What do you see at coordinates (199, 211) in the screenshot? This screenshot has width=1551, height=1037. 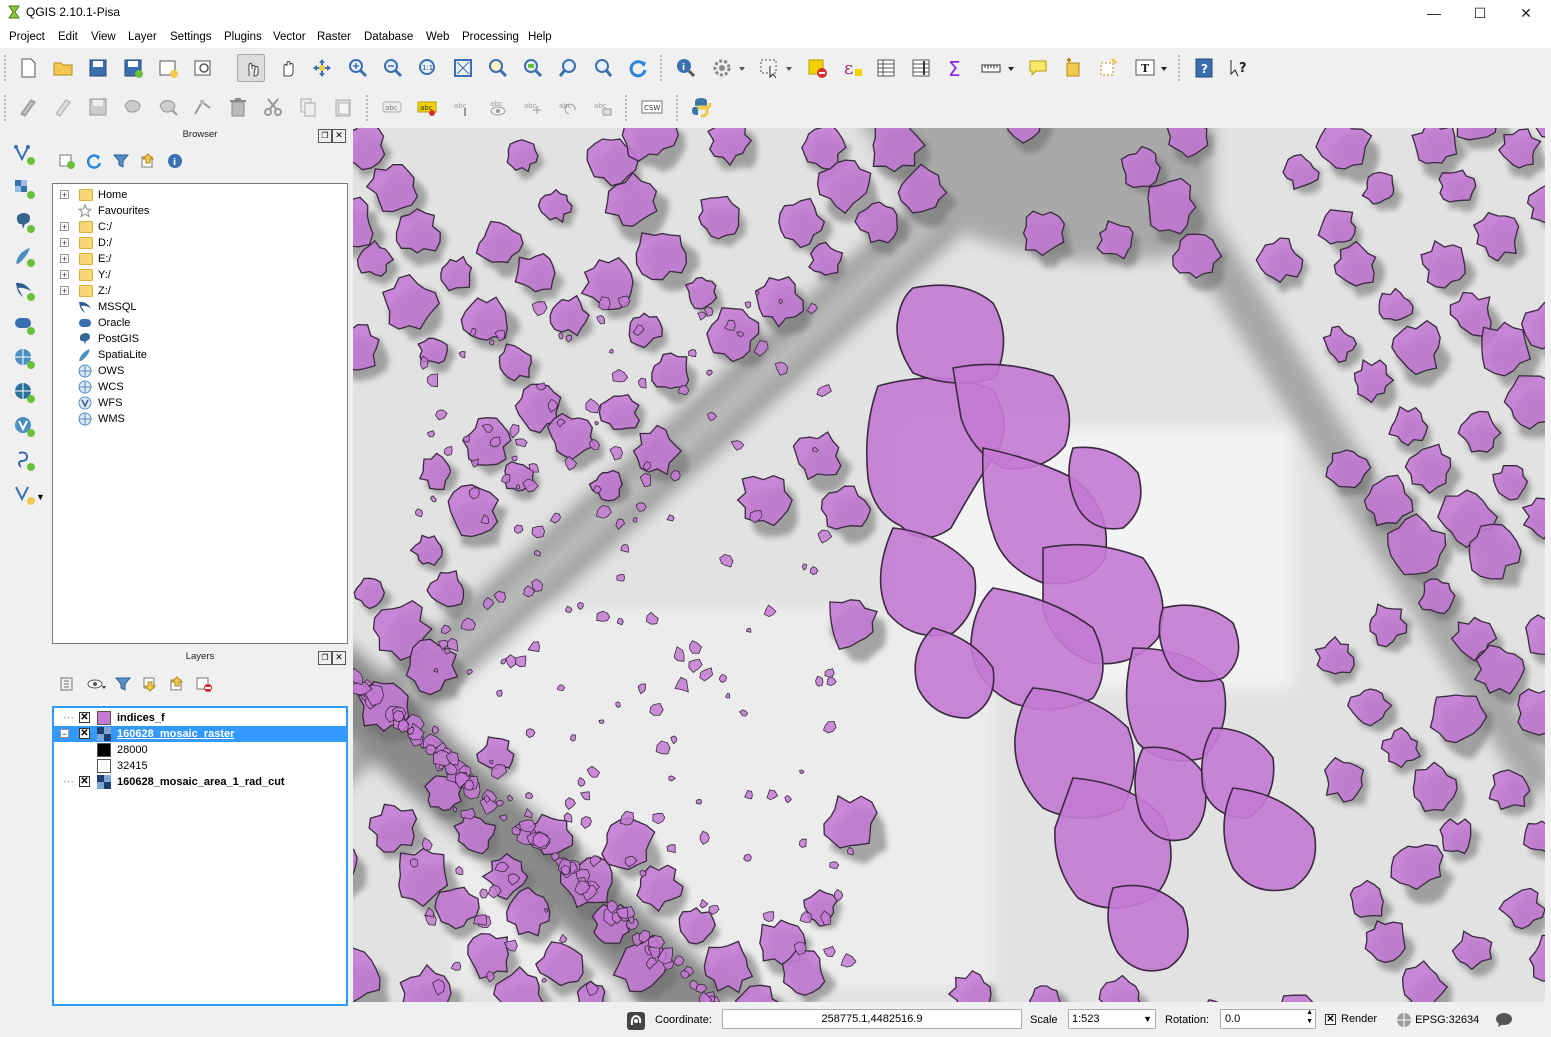 I see `browser-item-favourites: Favourites` at bounding box center [199, 211].